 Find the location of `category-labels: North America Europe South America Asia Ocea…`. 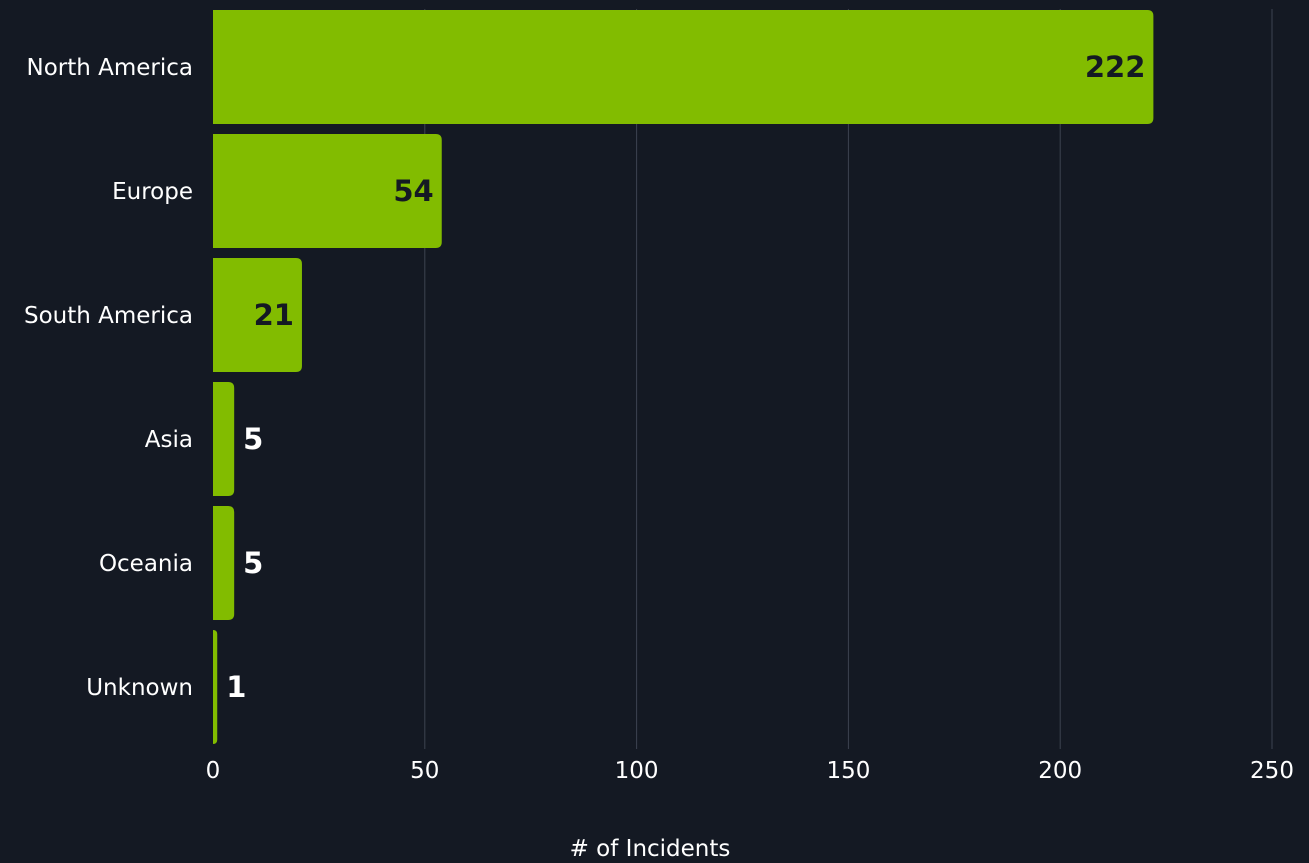

category-labels: North America Europe South America Asia Ocea… is located at coordinates (108, 378).